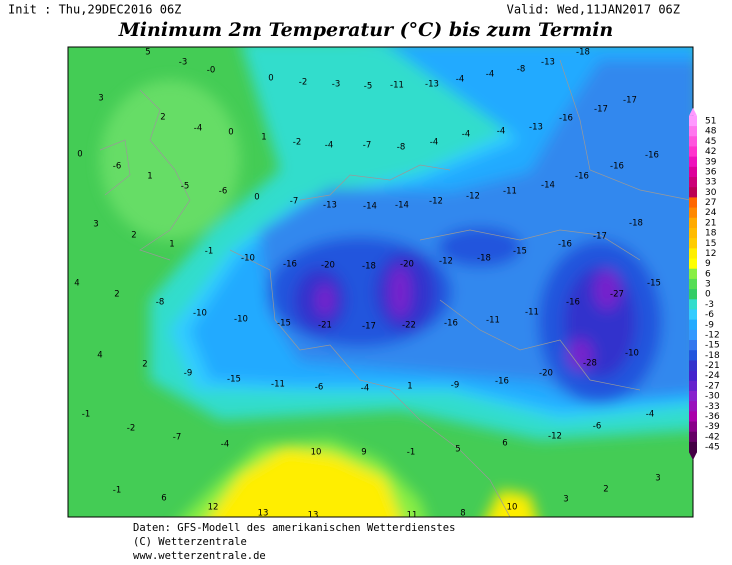 The image size is (732, 565). Describe the element at coordinates (712, 397) in the screenshot. I see `colorbar-label: -30` at that location.